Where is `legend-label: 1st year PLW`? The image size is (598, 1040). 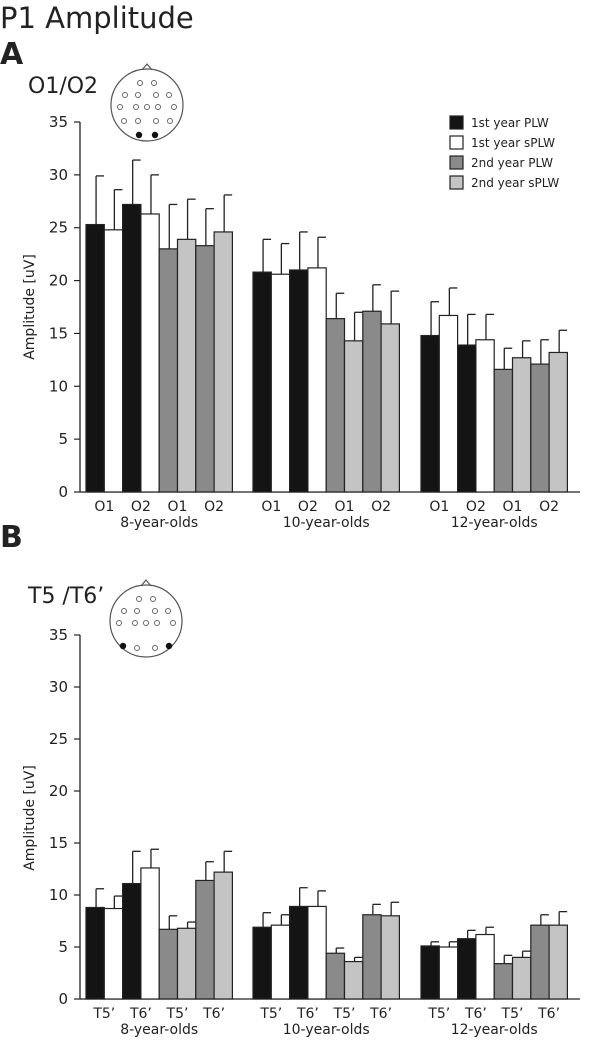 legend-label: 1st year PLW is located at coordinates (510, 123).